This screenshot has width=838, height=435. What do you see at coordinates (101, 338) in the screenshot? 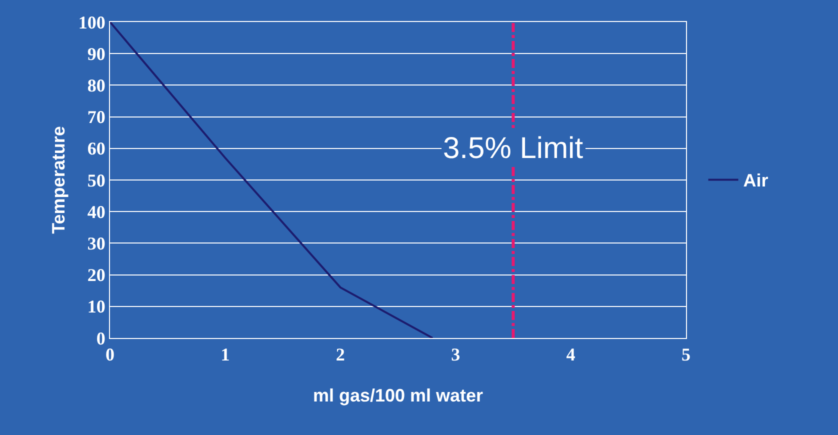
I see `y-tick-label: 0` at bounding box center [101, 338].